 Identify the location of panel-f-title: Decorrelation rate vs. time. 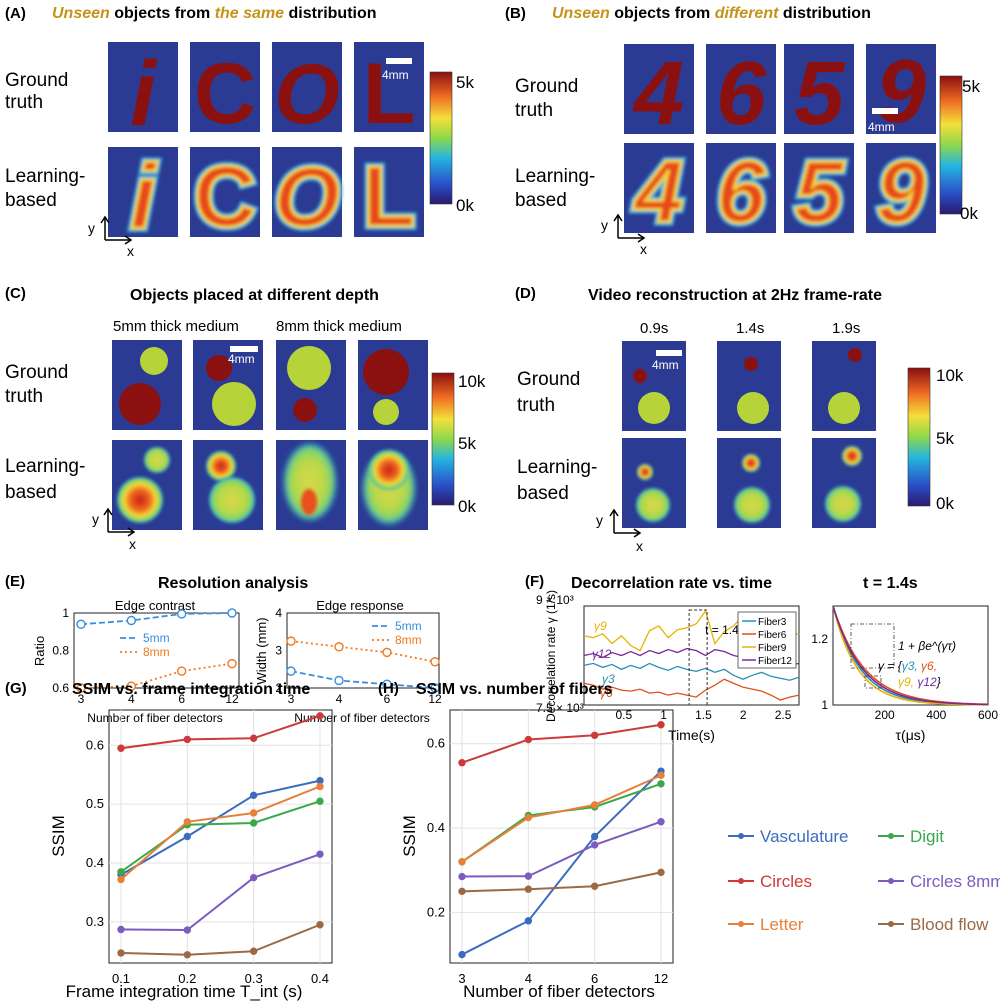
(671, 583).